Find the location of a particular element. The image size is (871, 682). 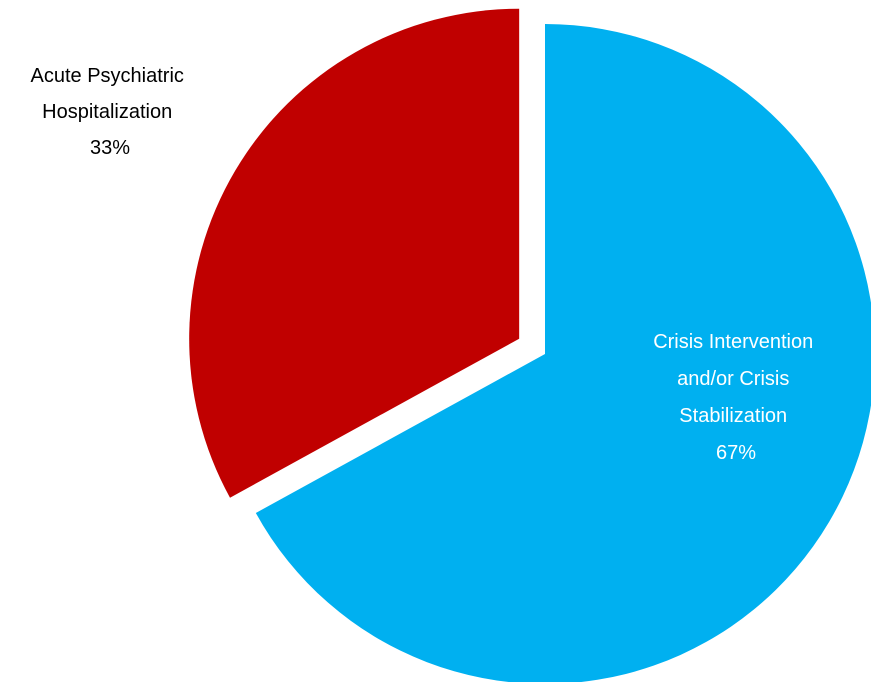

slice-1-label-line-2: Hospitalization is located at coordinates (107, 112).